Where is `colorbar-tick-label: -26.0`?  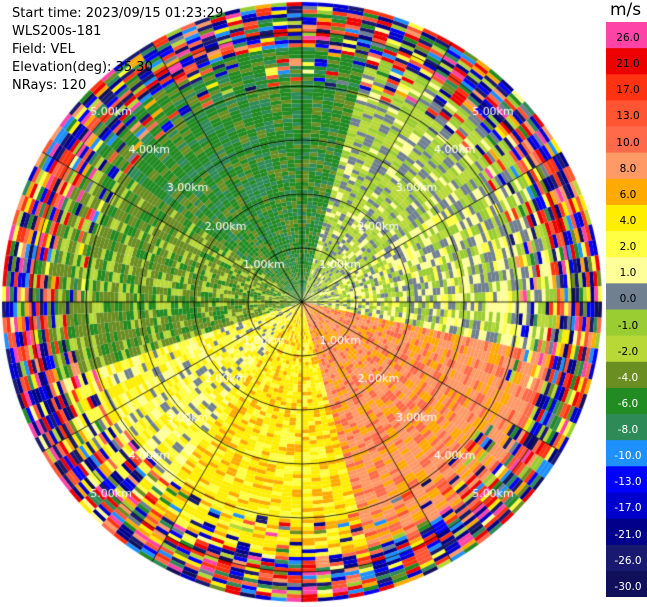
colorbar-tick-label: -26.0 is located at coordinates (628, 560).